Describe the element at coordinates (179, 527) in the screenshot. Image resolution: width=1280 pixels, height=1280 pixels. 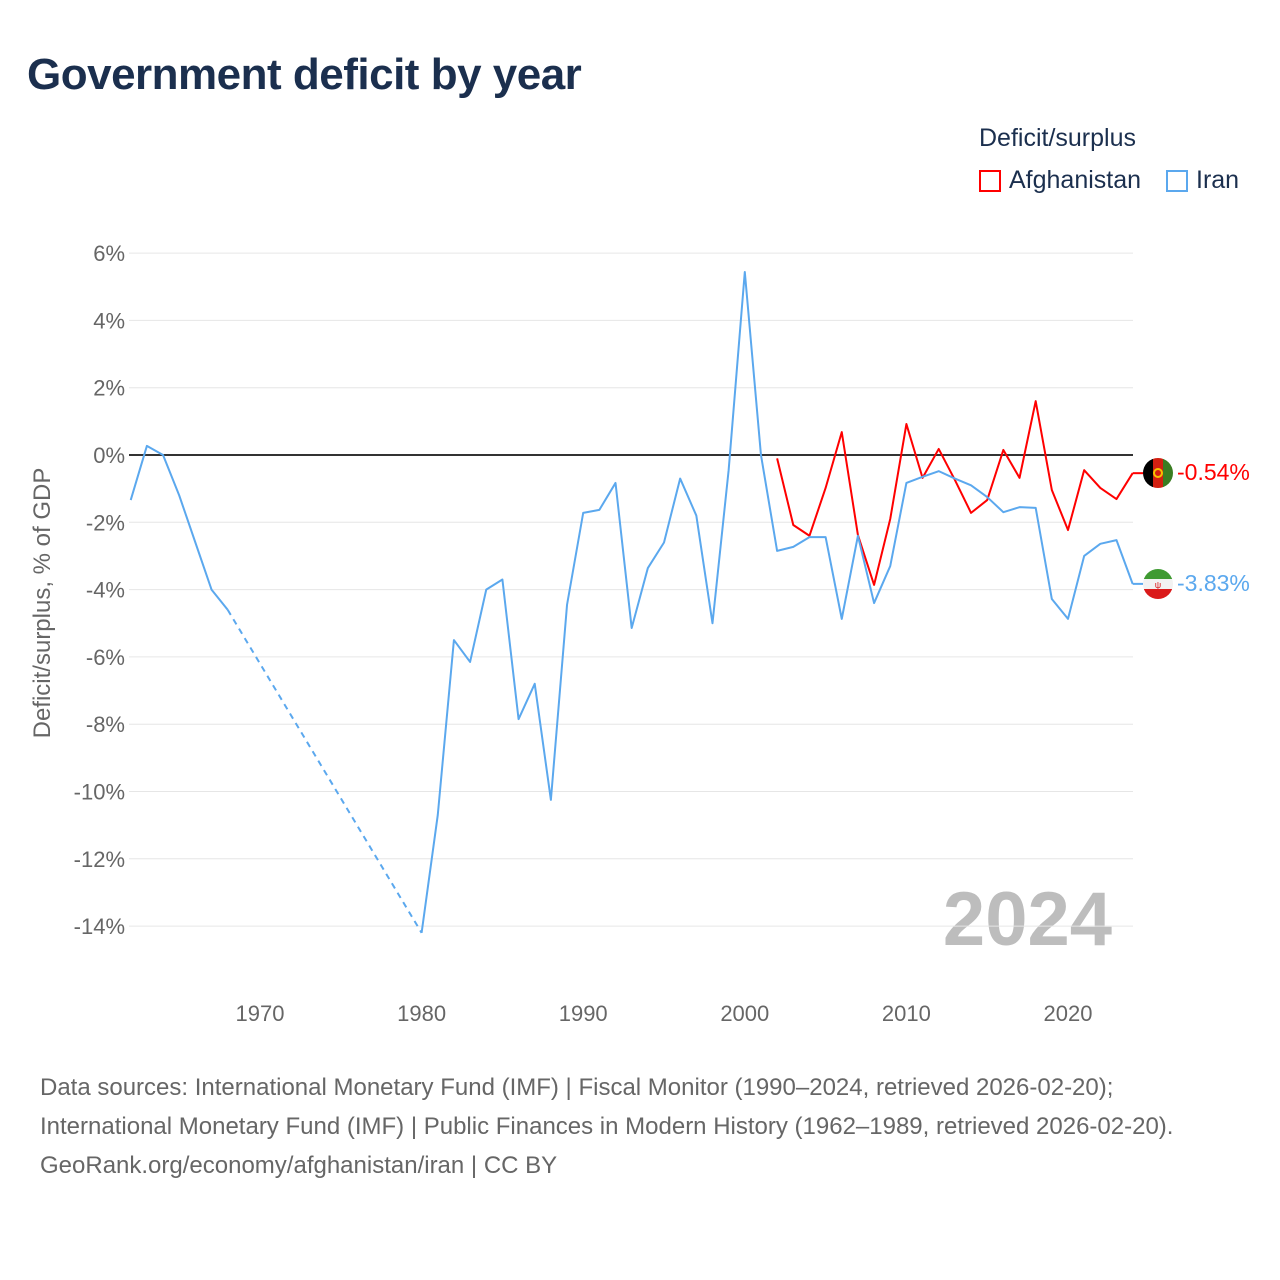
I see `series-iran-line` at that location.